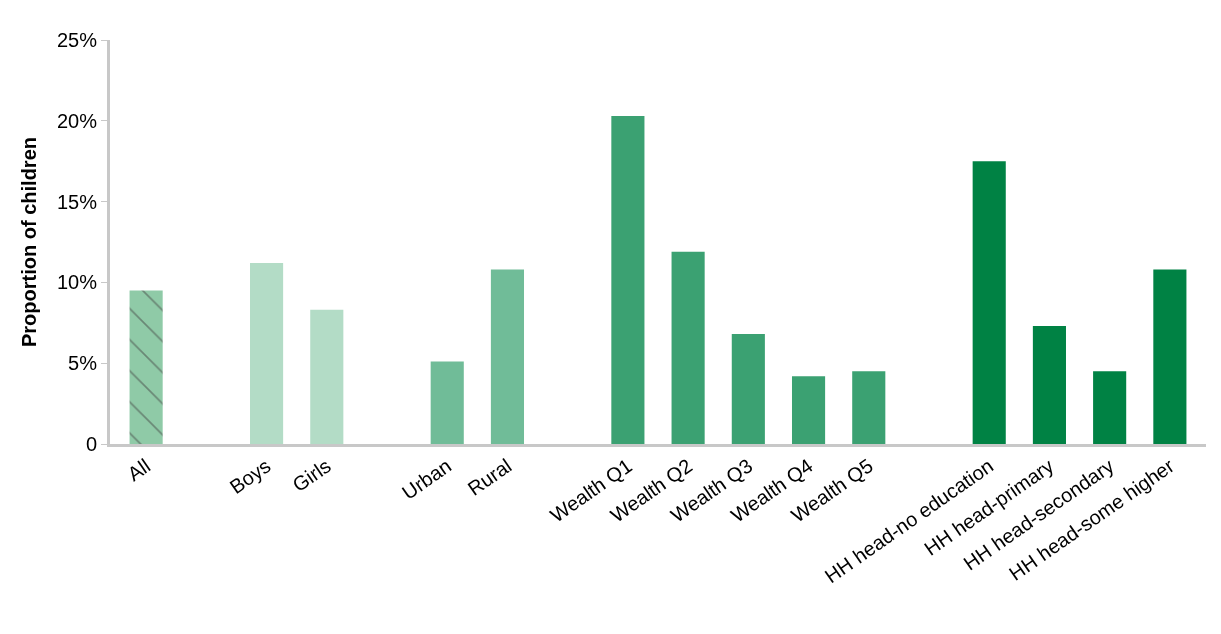 The width and height of the screenshot is (1221, 634). I want to click on x-tick-label: Girls, so click(311, 475).